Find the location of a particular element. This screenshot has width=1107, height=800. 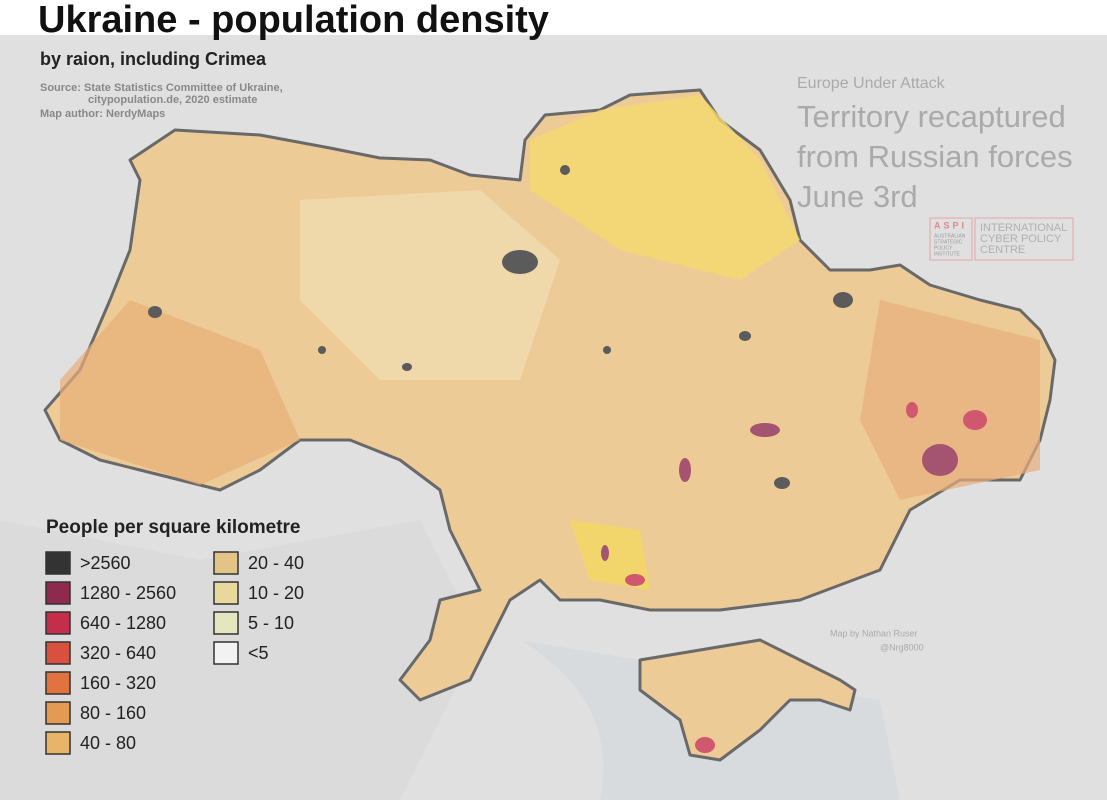

headline: June 3rd is located at coordinates (857, 196).